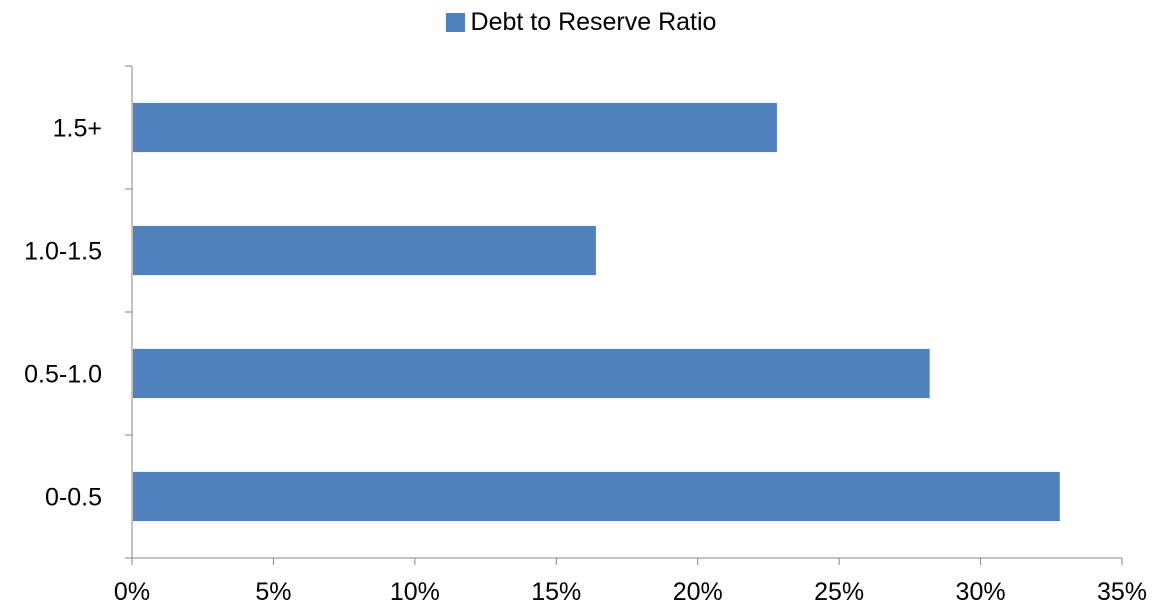  What do you see at coordinates (273, 592) in the screenshot?
I see `x-tick-label: 5%` at bounding box center [273, 592].